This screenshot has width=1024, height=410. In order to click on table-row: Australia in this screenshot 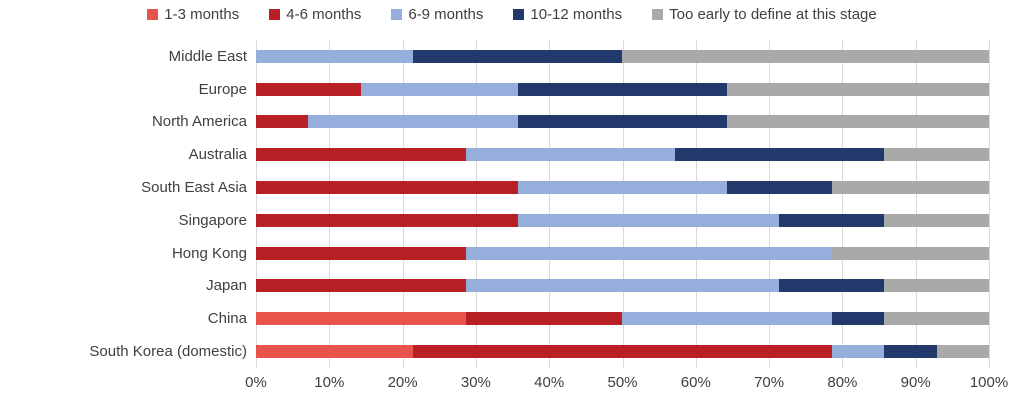, I will do `click(494, 154)`.